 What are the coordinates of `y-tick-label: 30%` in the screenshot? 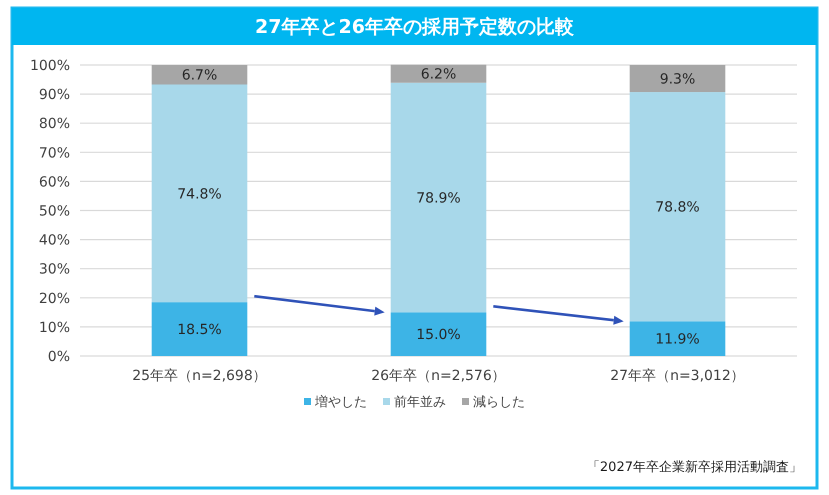 It's located at (54, 270).